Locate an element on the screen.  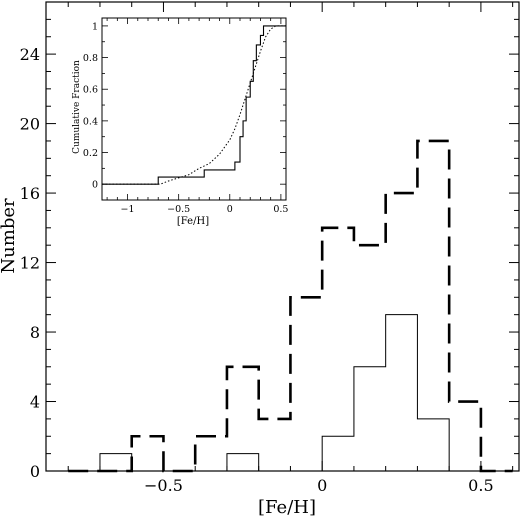
inset-series is located at coordinates (194, 105).